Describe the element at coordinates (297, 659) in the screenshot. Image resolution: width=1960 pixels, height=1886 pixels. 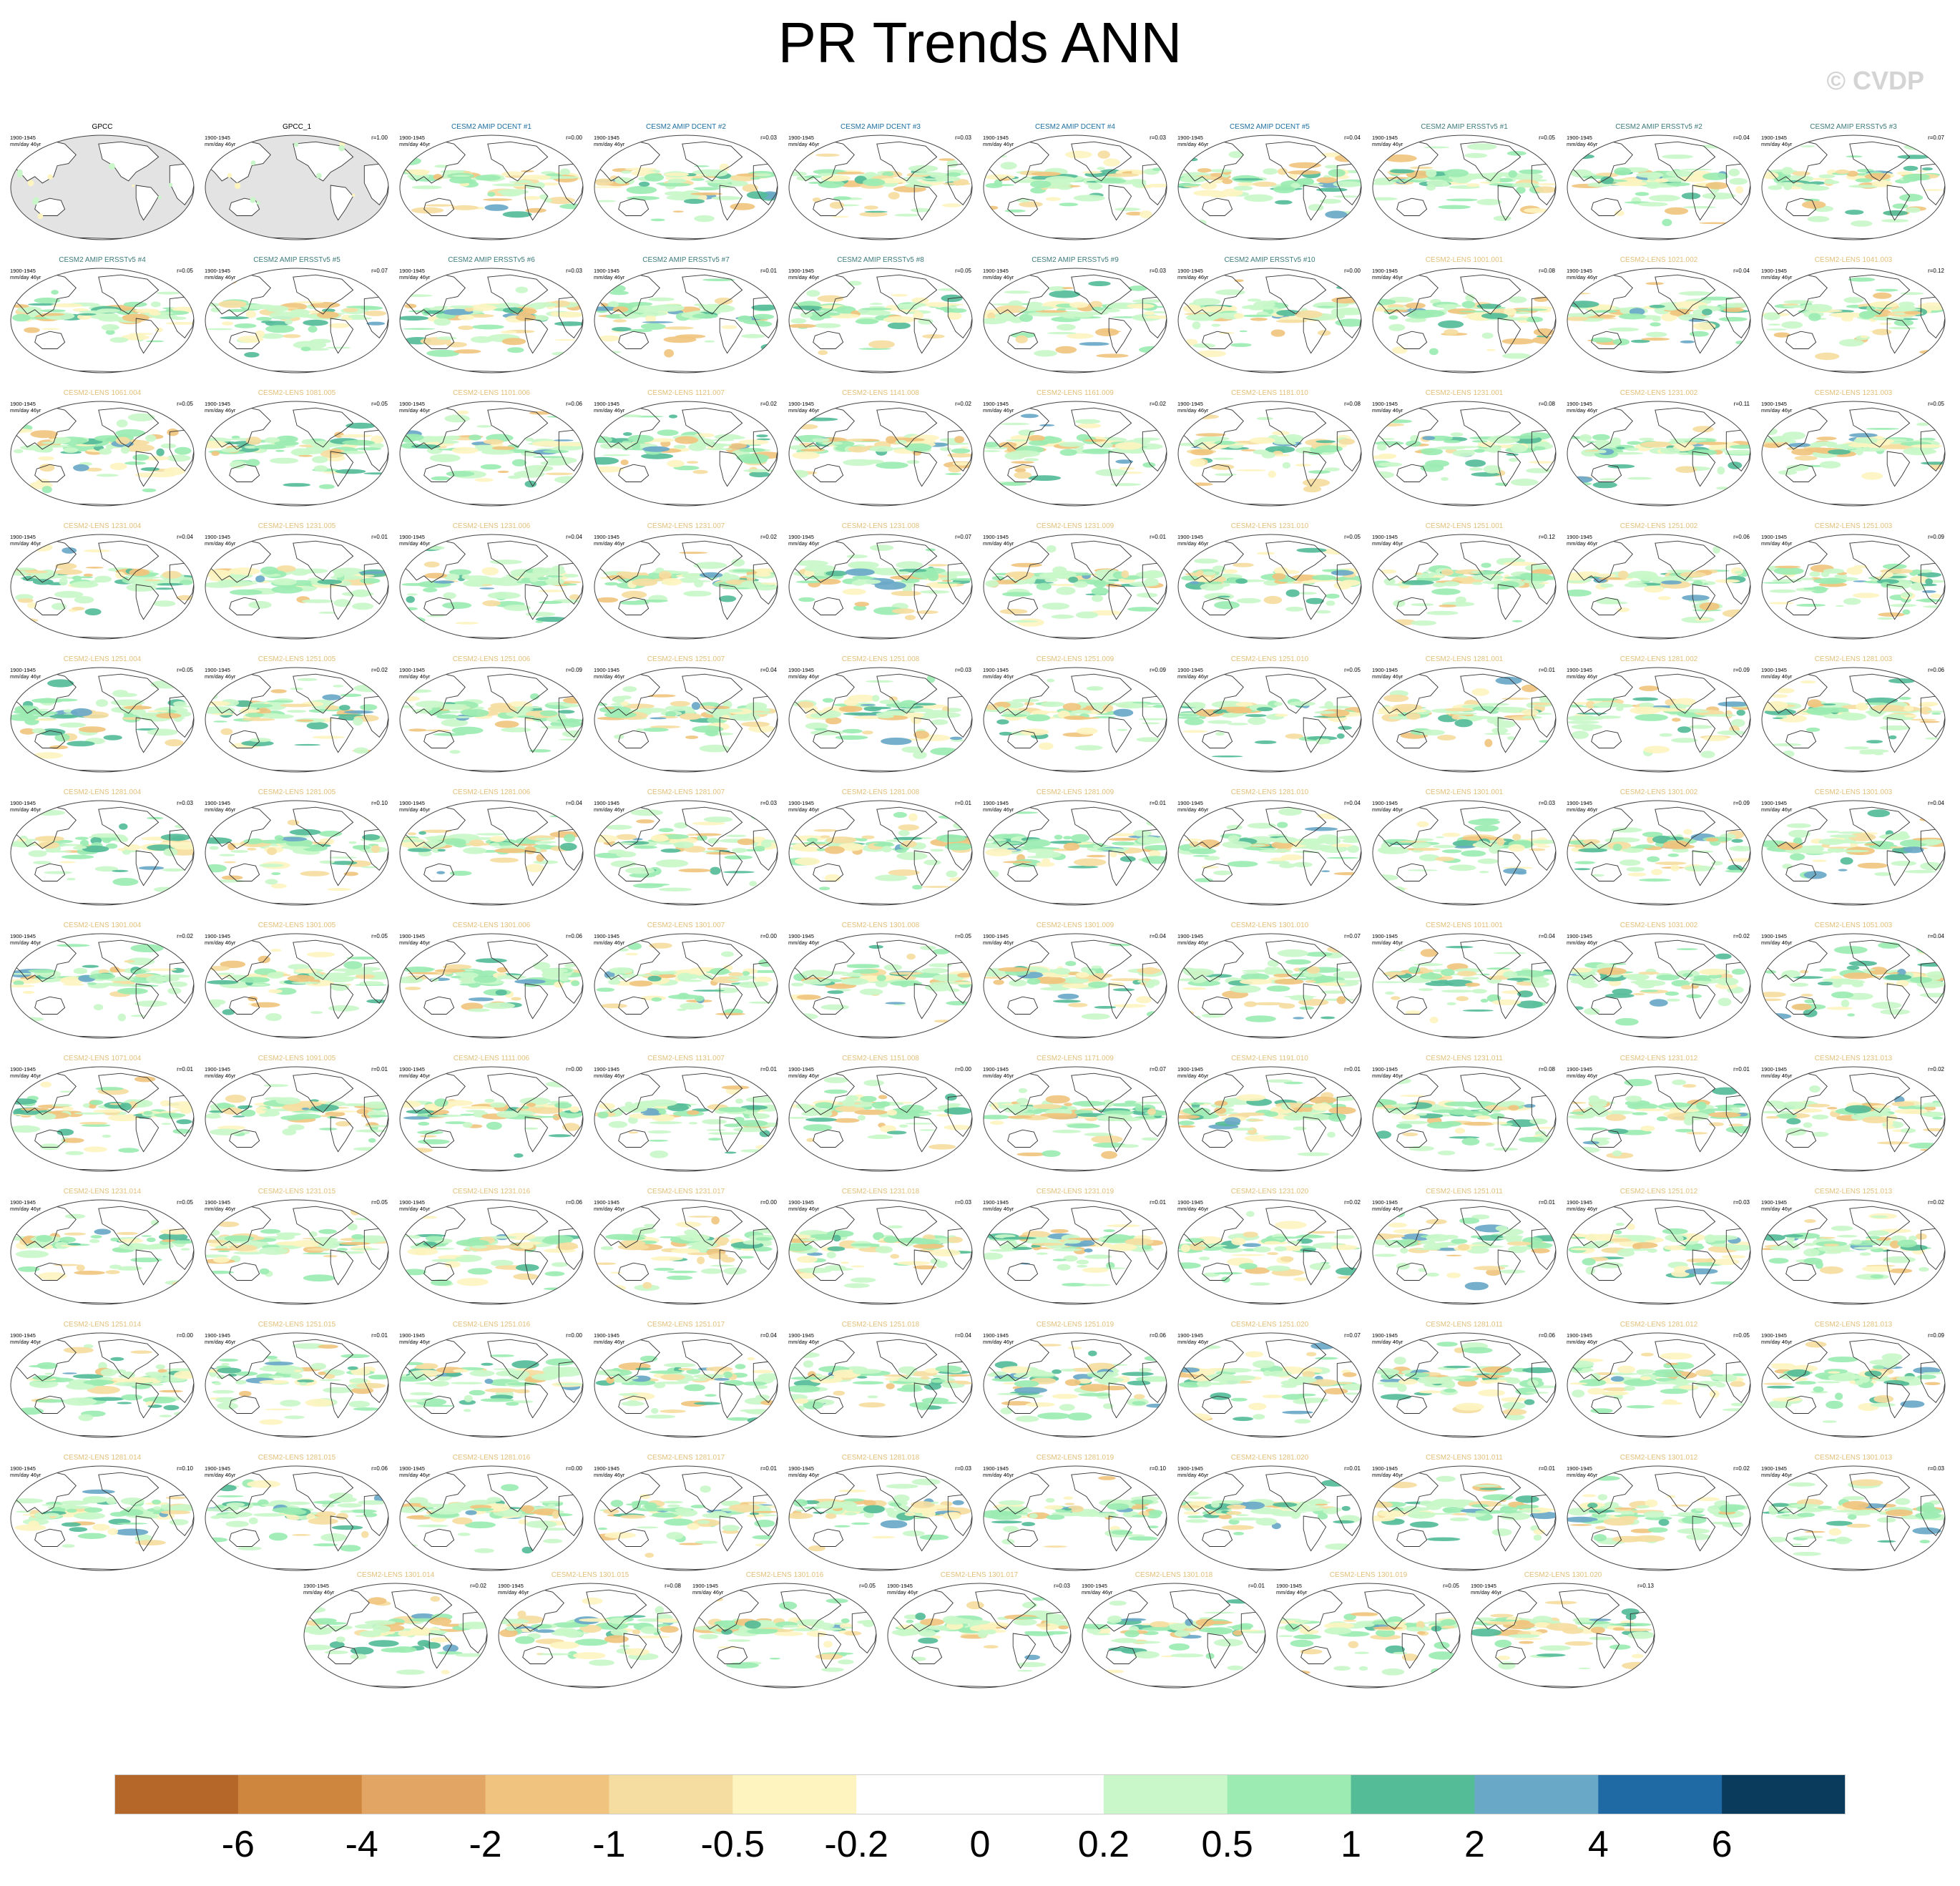
I see `panel-title: CESM2-LENS 1251.005` at that location.